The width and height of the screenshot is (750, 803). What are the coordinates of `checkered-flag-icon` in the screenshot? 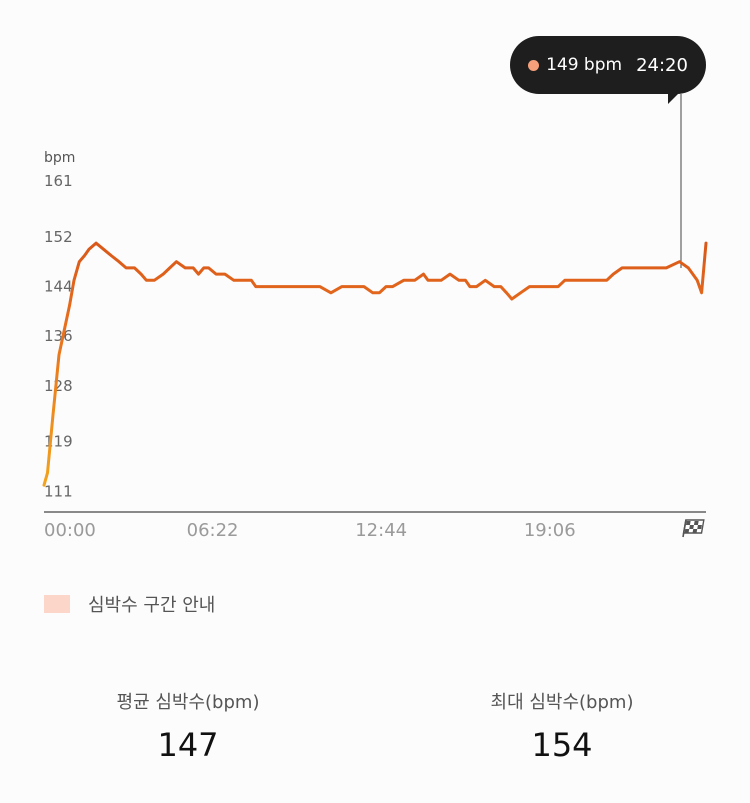 It's located at (693, 528).